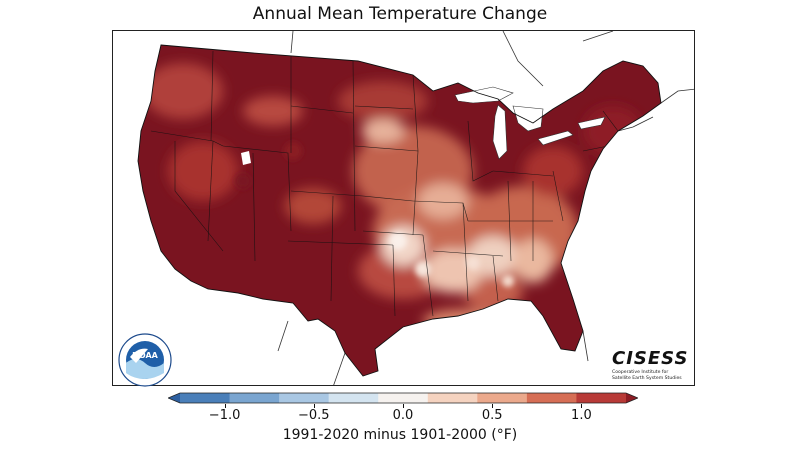 The width and height of the screenshot is (800, 450). I want to click on colorbar-extend-low, so click(174, 398).